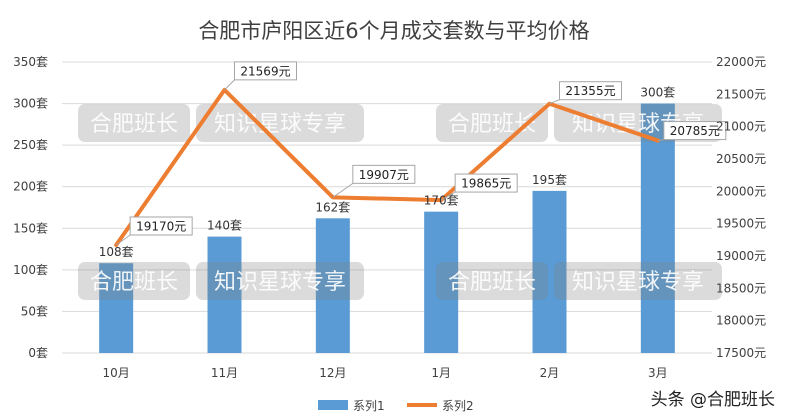 The image size is (789, 419). What do you see at coordinates (741, 256) in the screenshot?
I see `y-right-tick-label: 19000元` at bounding box center [741, 256].